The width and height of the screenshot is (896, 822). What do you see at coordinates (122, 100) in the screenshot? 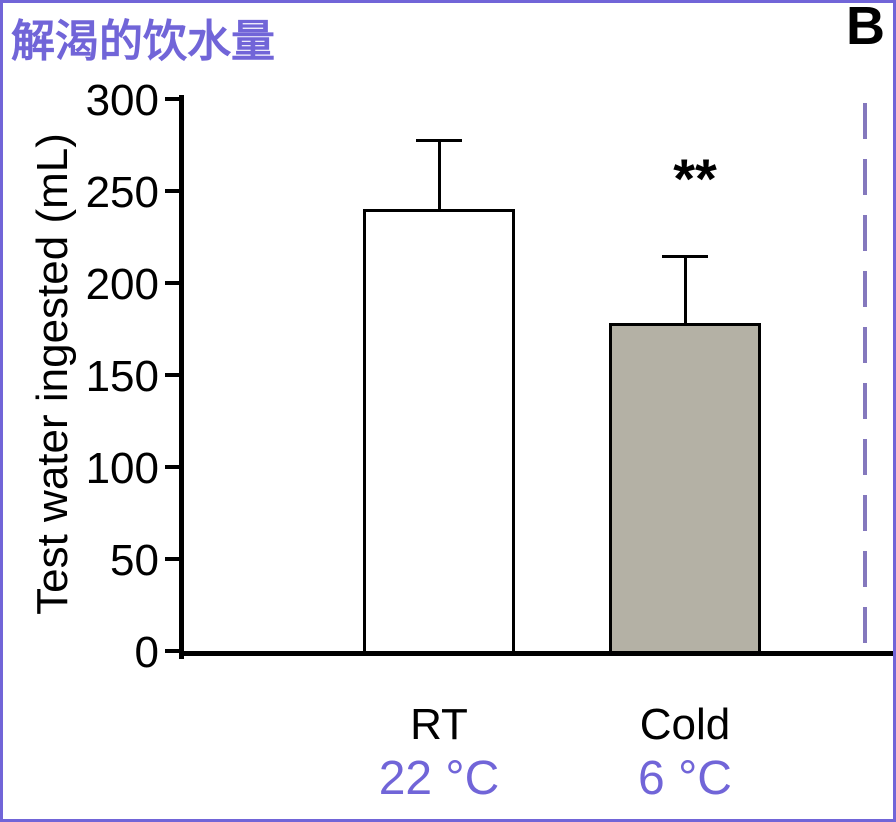
I see `y-tick-label: 300` at bounding box center [122, 100].